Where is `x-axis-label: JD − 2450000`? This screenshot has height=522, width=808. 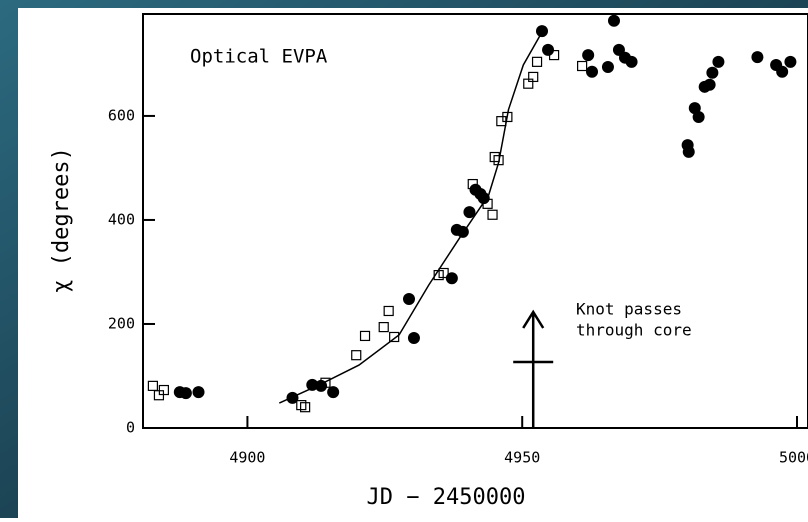
x-axis-label: JD − 2450000 is located at coordinates (446, 497).